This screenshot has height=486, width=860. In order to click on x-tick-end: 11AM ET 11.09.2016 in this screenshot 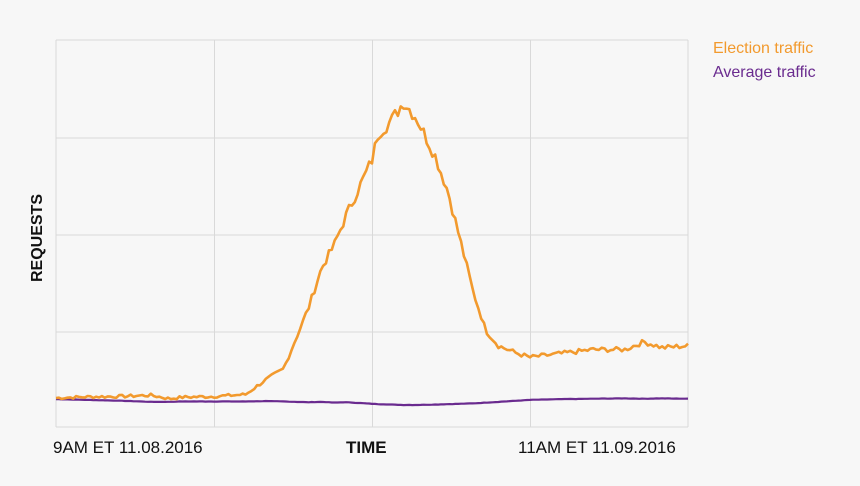, I will do `click(597, 447)`.